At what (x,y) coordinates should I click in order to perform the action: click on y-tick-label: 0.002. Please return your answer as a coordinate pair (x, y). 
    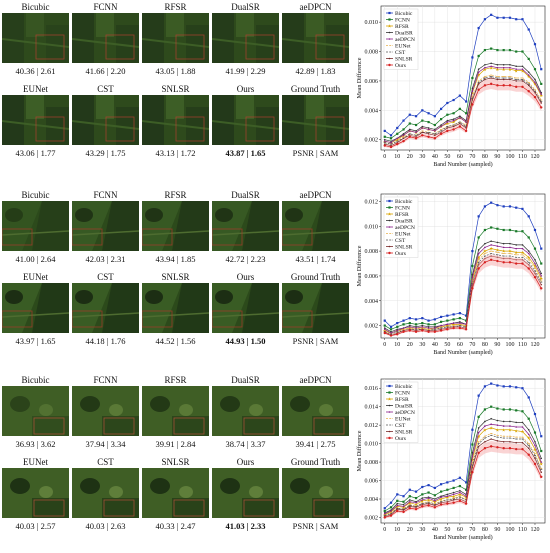
    Looking at the image, I should click on (372, 327).